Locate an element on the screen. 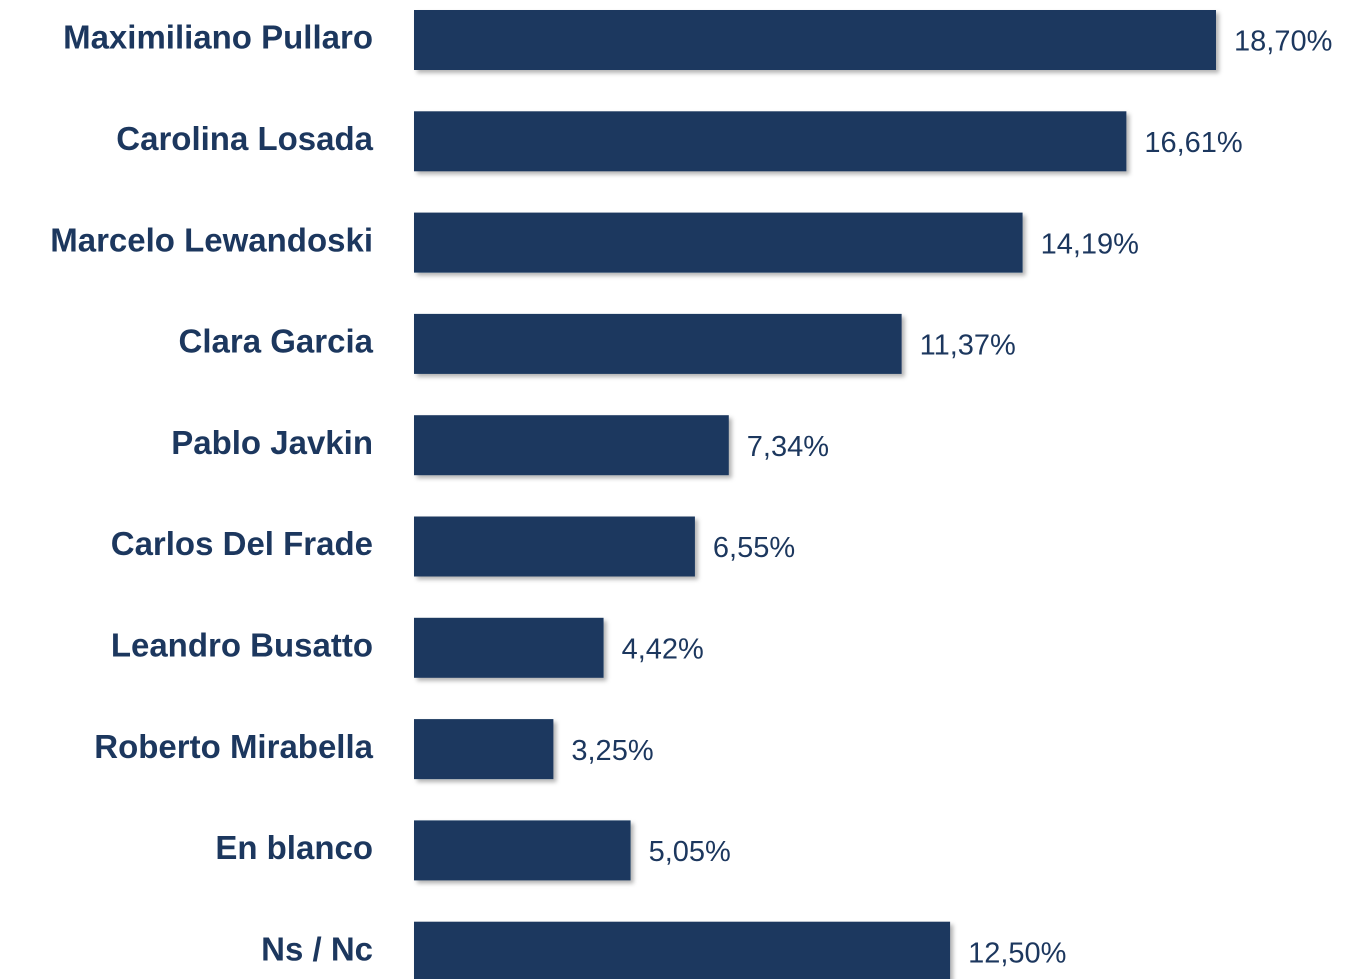 This screenshot has height=979, width=1346. category-label: Maximiliano Pullaro is located at coordinates (218, 37).